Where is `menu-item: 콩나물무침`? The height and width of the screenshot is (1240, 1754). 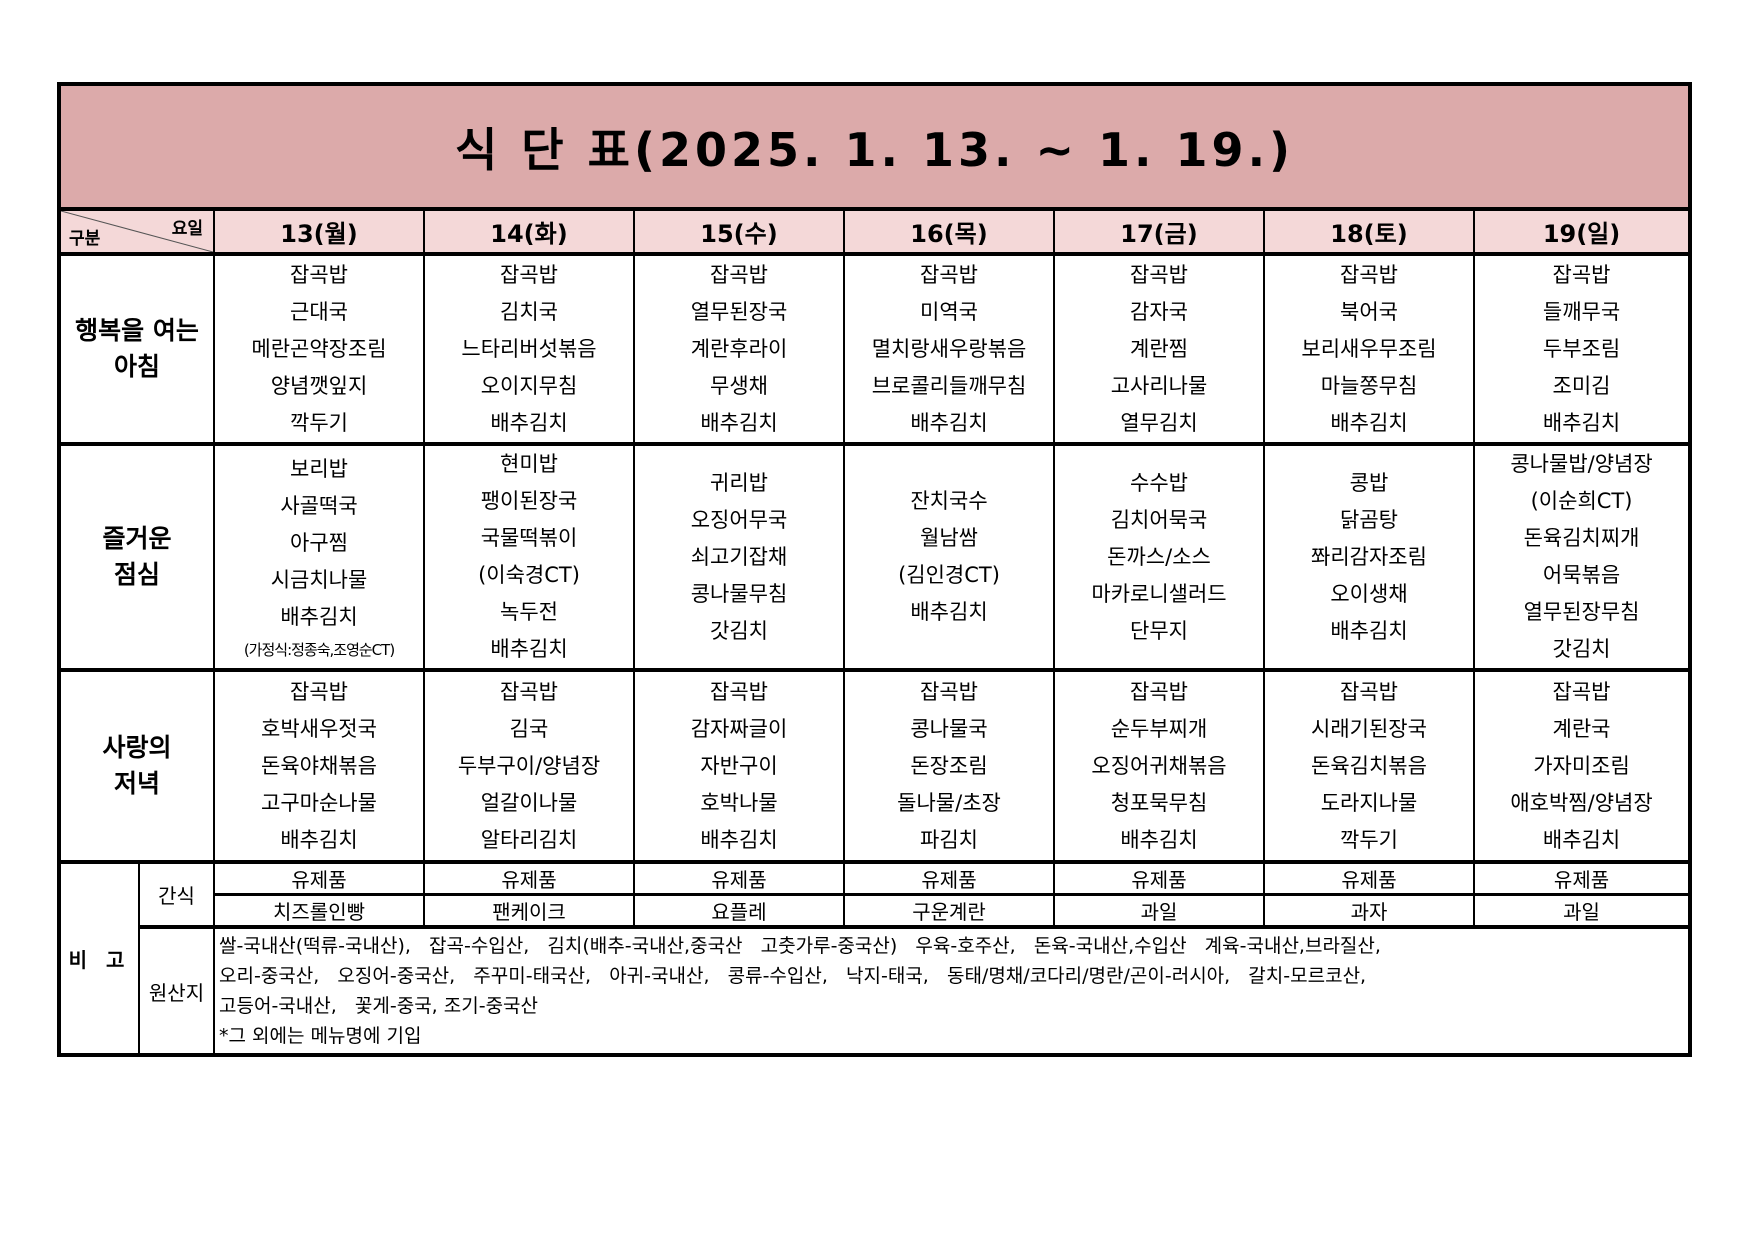
menu-item: 콩나물무침 is located at coordinates (739, 593).